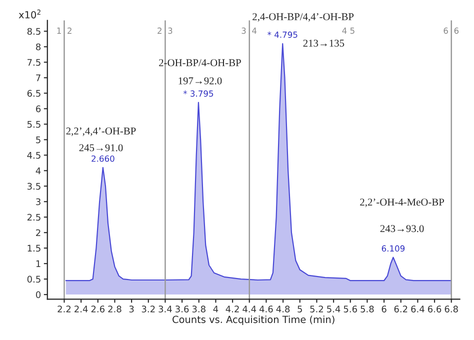  What do you see at coordinates (64, 31) in the screenshot?
I see `annotation: 1 2` at bounding box center [64, 31].